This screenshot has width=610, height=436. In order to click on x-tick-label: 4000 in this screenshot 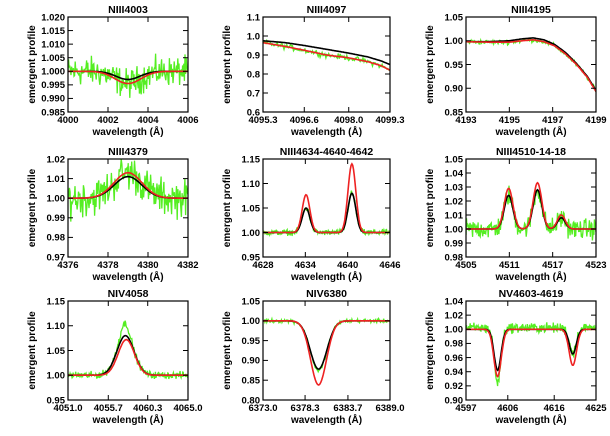, I will do `click(67, 120)`.